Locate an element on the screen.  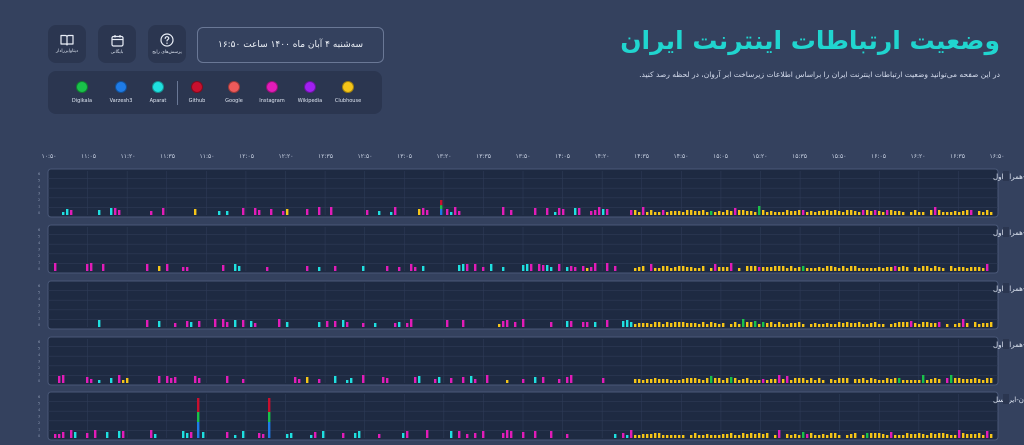
incident-spike is located at coordinates (198, 430).